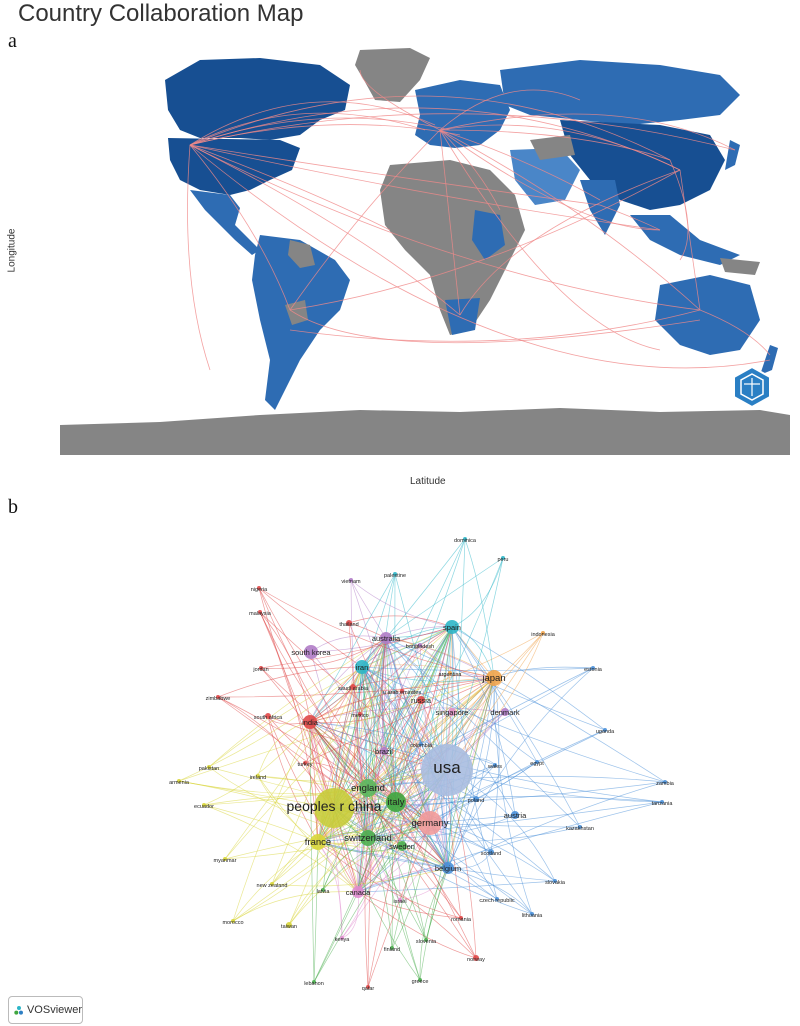  What do you see at coordinates (372, 676) in the screenshot?
I see `edge-mexico-australia` at bounding box center [372, 676].